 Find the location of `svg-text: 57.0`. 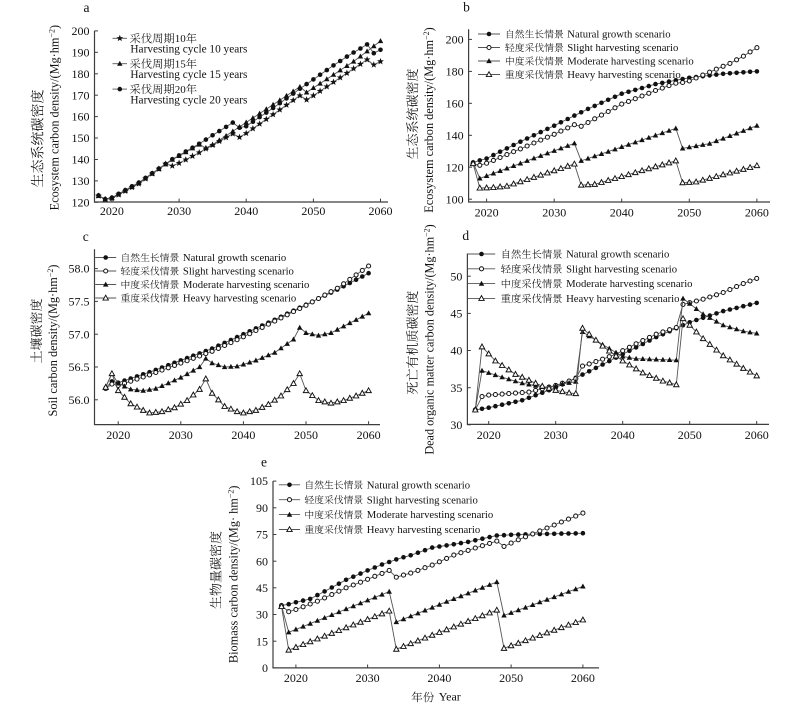

svg-text: 57.0 is located at coordinates (79, 334).